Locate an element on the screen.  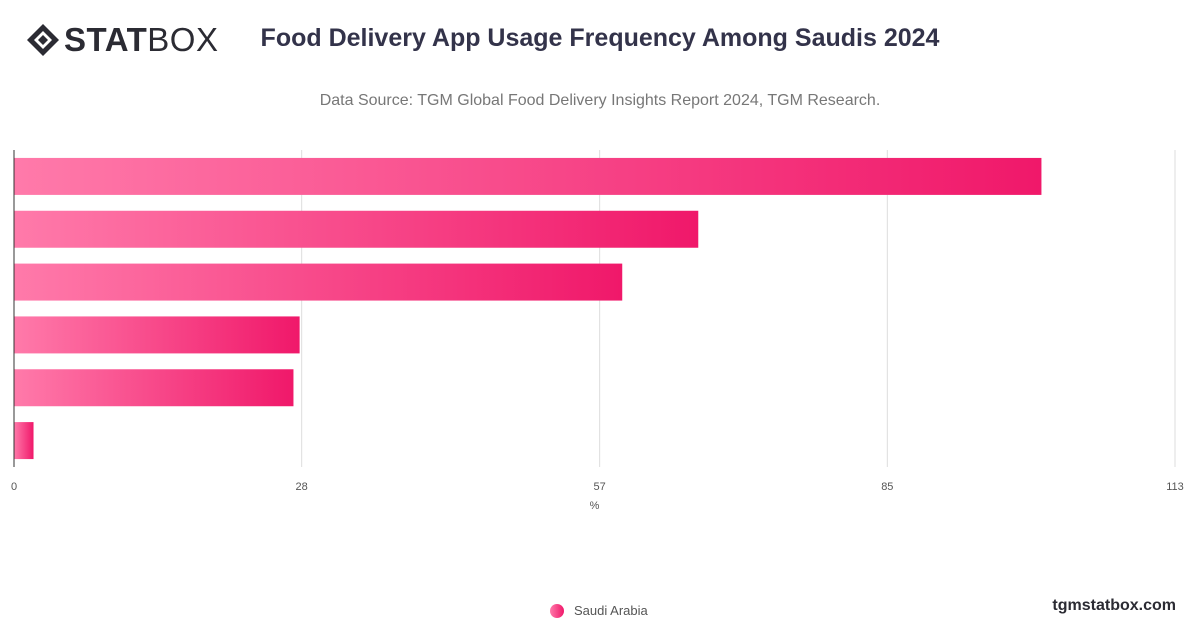
x-tick-labels: 0 28 57 85 113 is located at coordinates (597, 487).